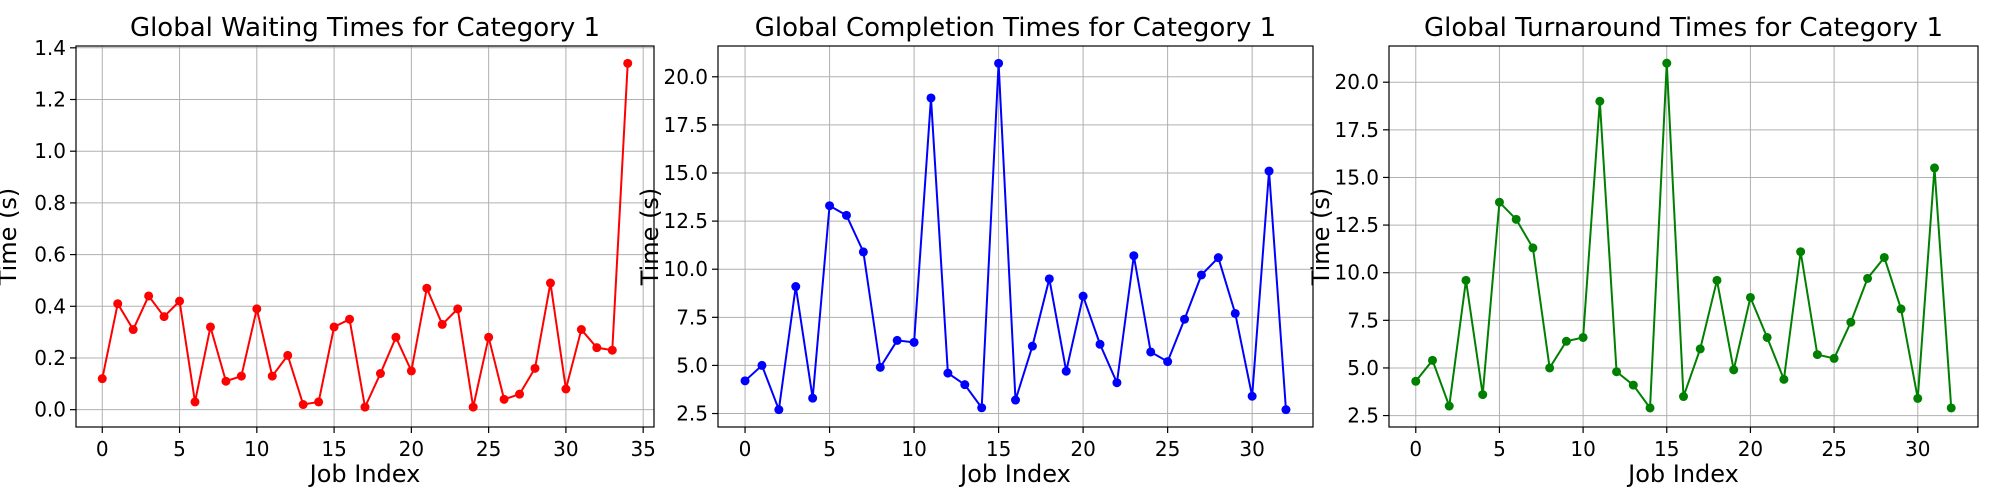 Image resolution: width=2000 pixels, height=500 pixels. I want to click on y-tick-label: 0.6, so click(50, 255).